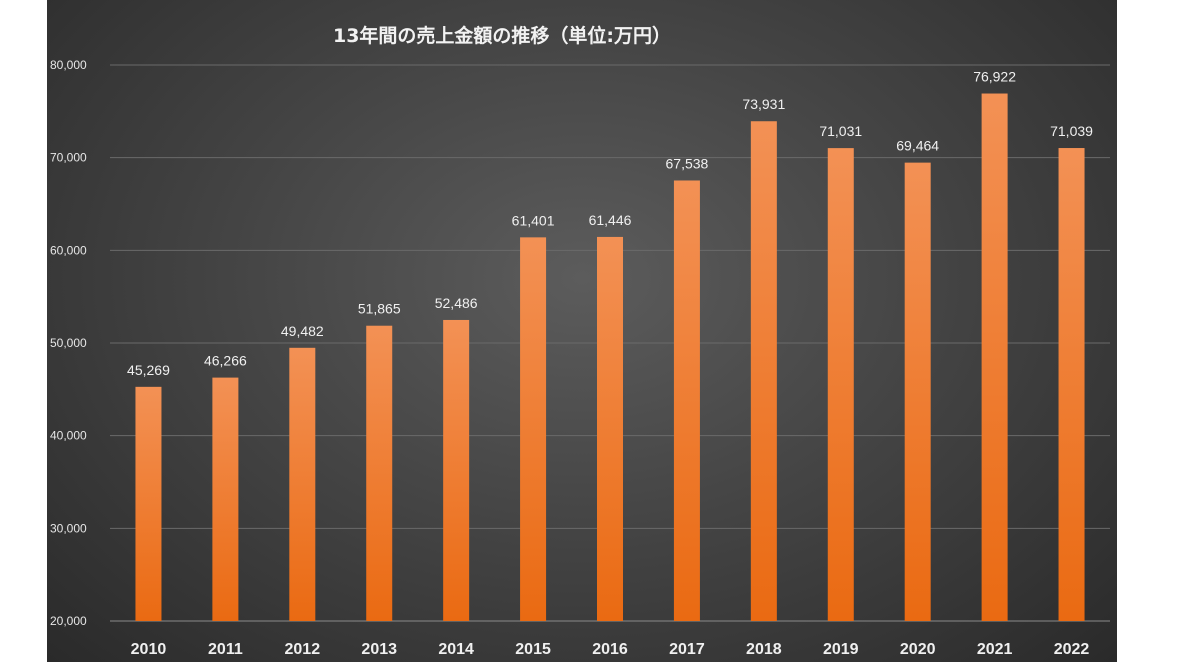 The height and width of the screenshot is (662, 1178). Describe the element at coordinates (610, 220) in the screenshot. I see `data-label-2016: 61,446` at that location.